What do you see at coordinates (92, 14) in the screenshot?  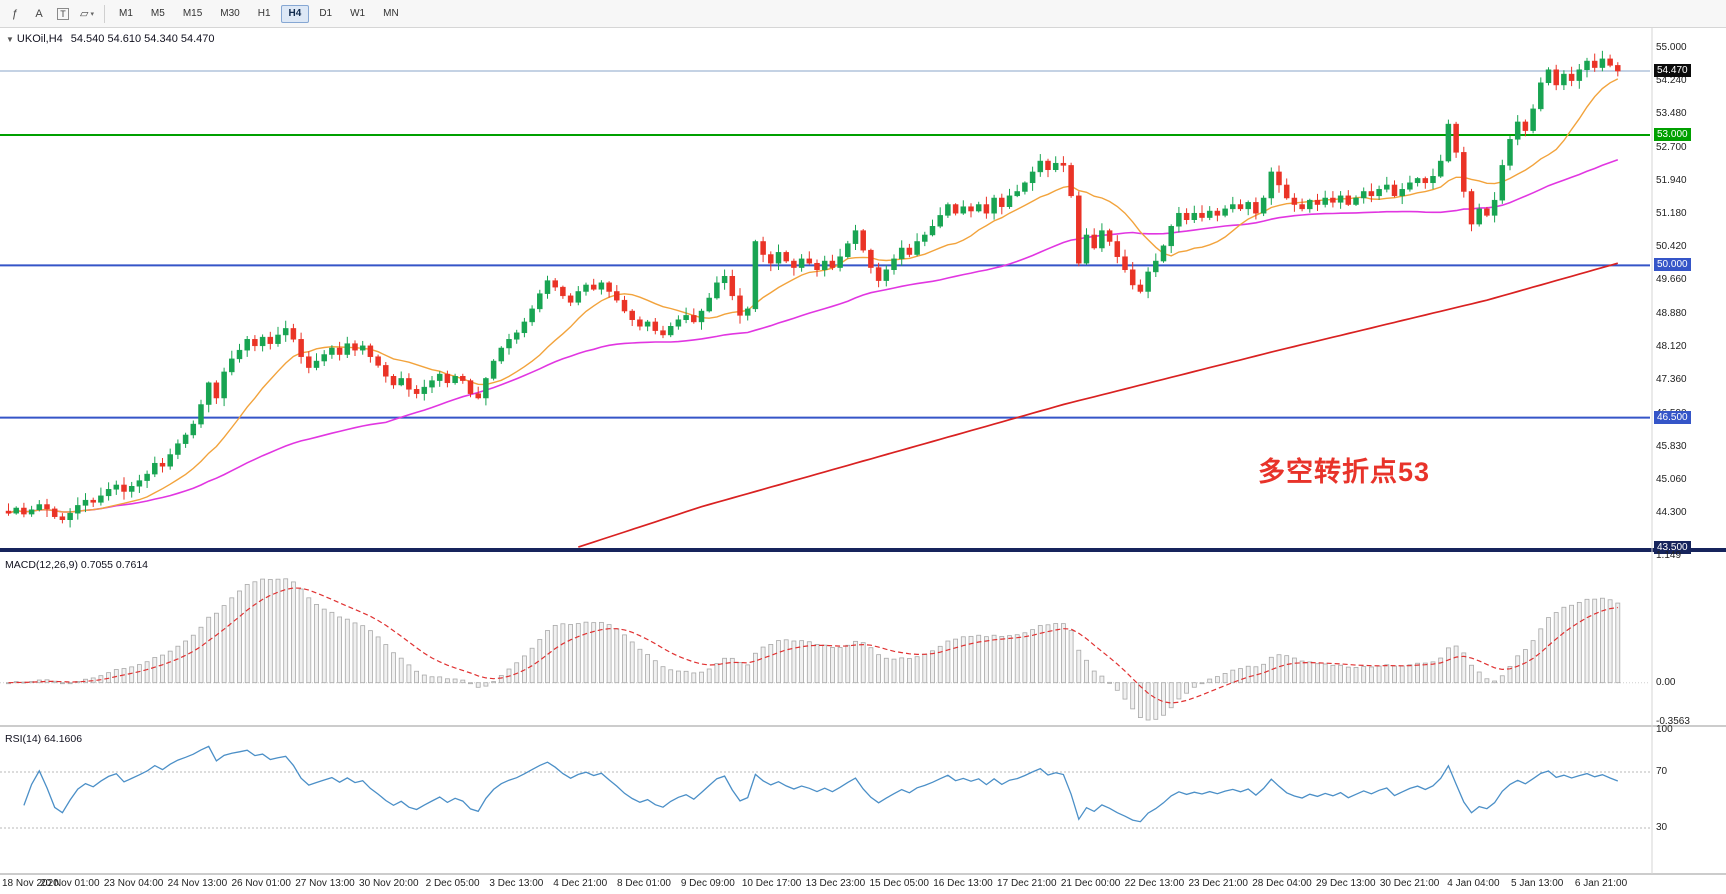 I see `chevron-down-icon: ▾` at bounding box center [92, 14].